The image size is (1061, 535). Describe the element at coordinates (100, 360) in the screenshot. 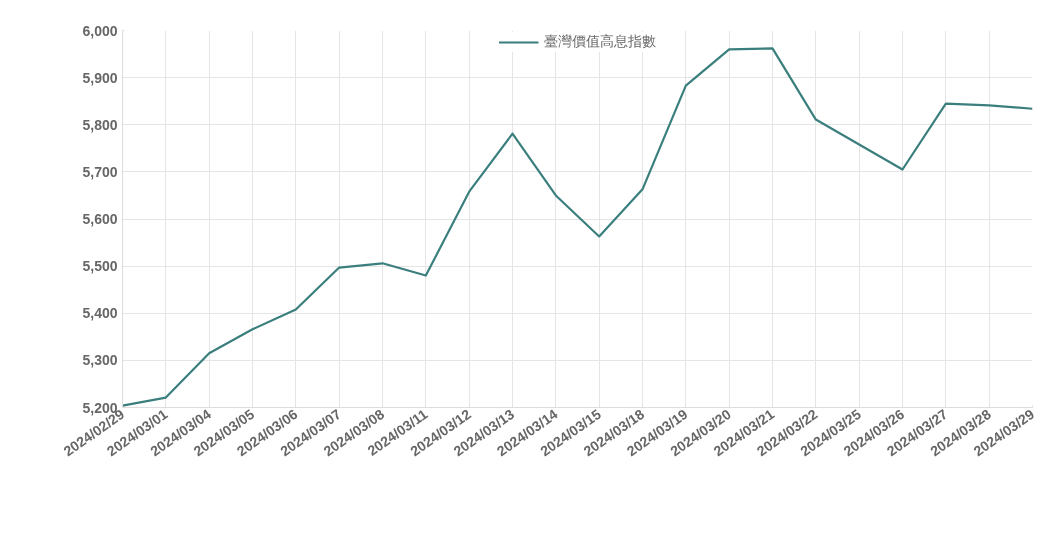

I see `y-tick-label: 5,300` at that location.